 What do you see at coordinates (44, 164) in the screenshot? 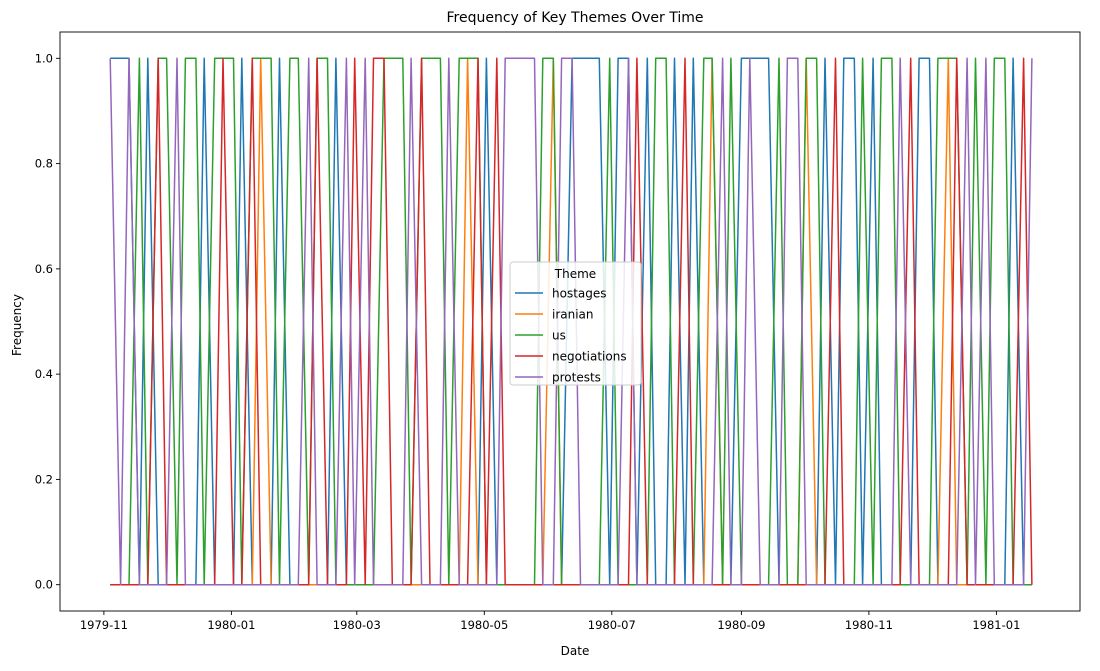
I see `y-tick-label: 0.8` at bounding box center [44, 164].